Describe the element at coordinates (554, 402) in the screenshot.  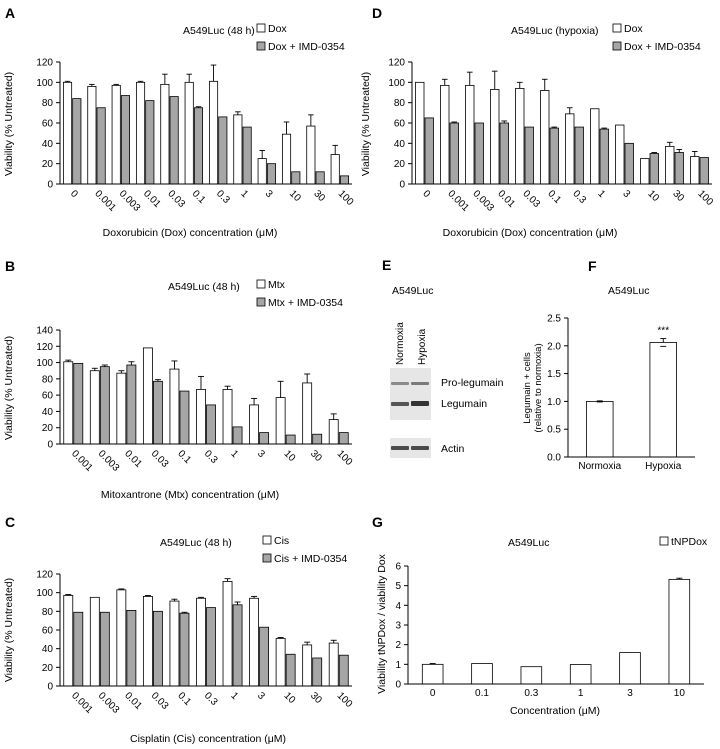
I see `y-tick-label: 1.0` at that location.